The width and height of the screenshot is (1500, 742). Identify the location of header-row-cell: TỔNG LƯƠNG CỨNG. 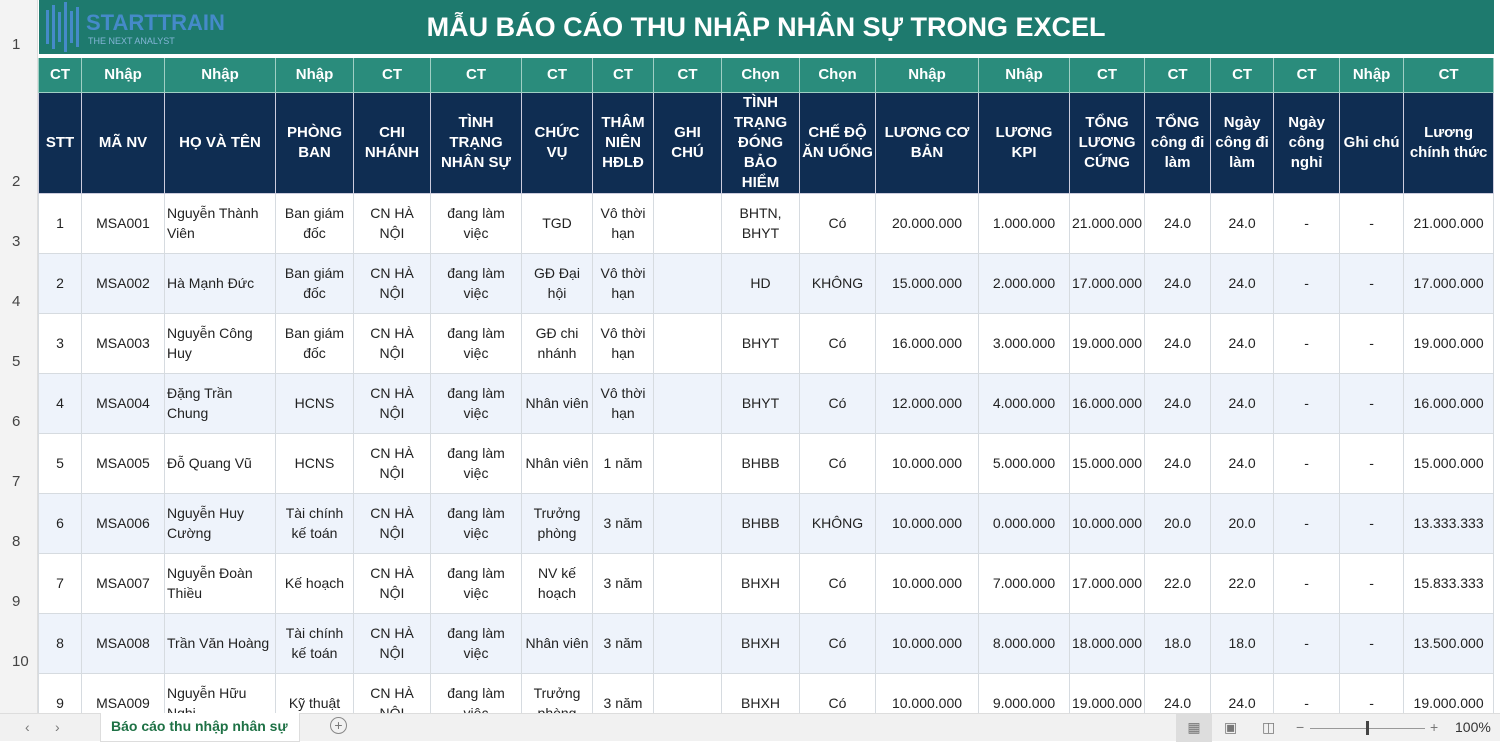
(1107, 142).